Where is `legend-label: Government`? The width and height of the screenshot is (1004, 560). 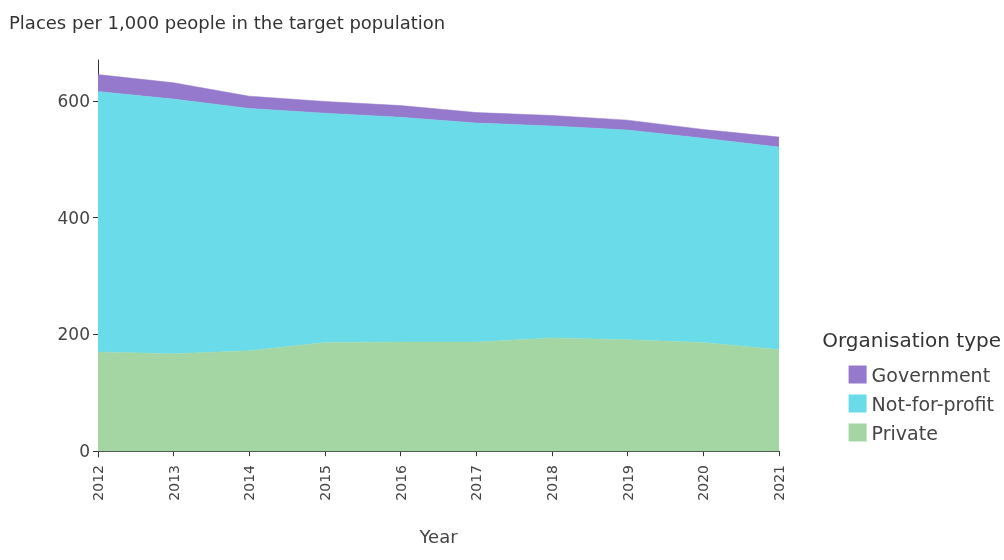
legend-label: Government is located at coordinates (931, 374).